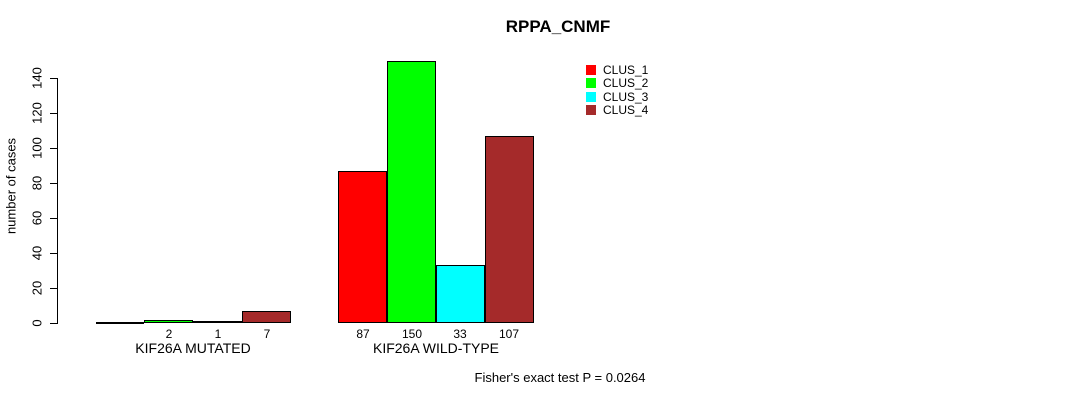 This screenshot has height=400, width=1090. Describe the element at coordinates (169, 334) in the screenshot. I see `bar-value-label: 2` at that location.